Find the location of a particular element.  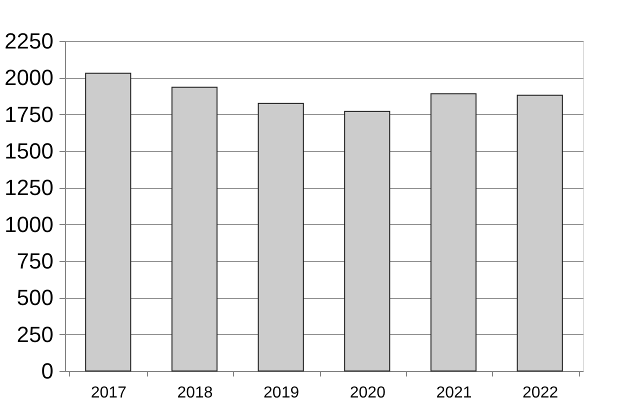

y-tick-label: 1500 is located at coordinates (29, 151).